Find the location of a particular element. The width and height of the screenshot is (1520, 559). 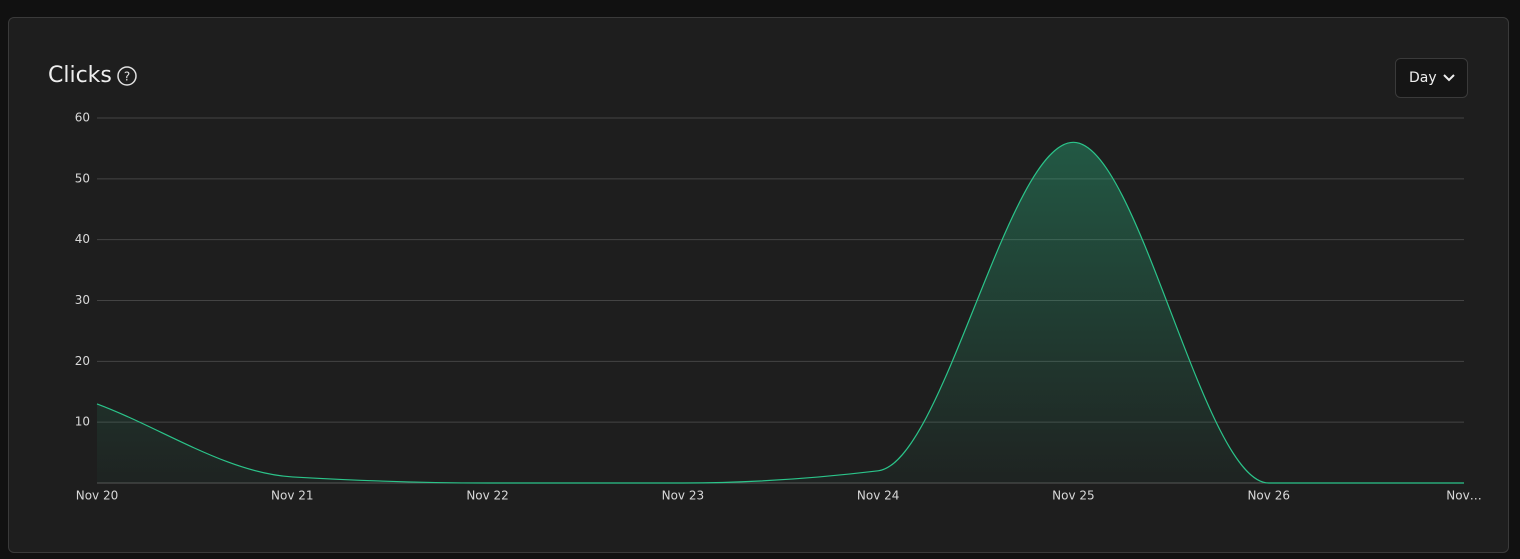

chart-title: Clicks is located at coordinates (80, 75).